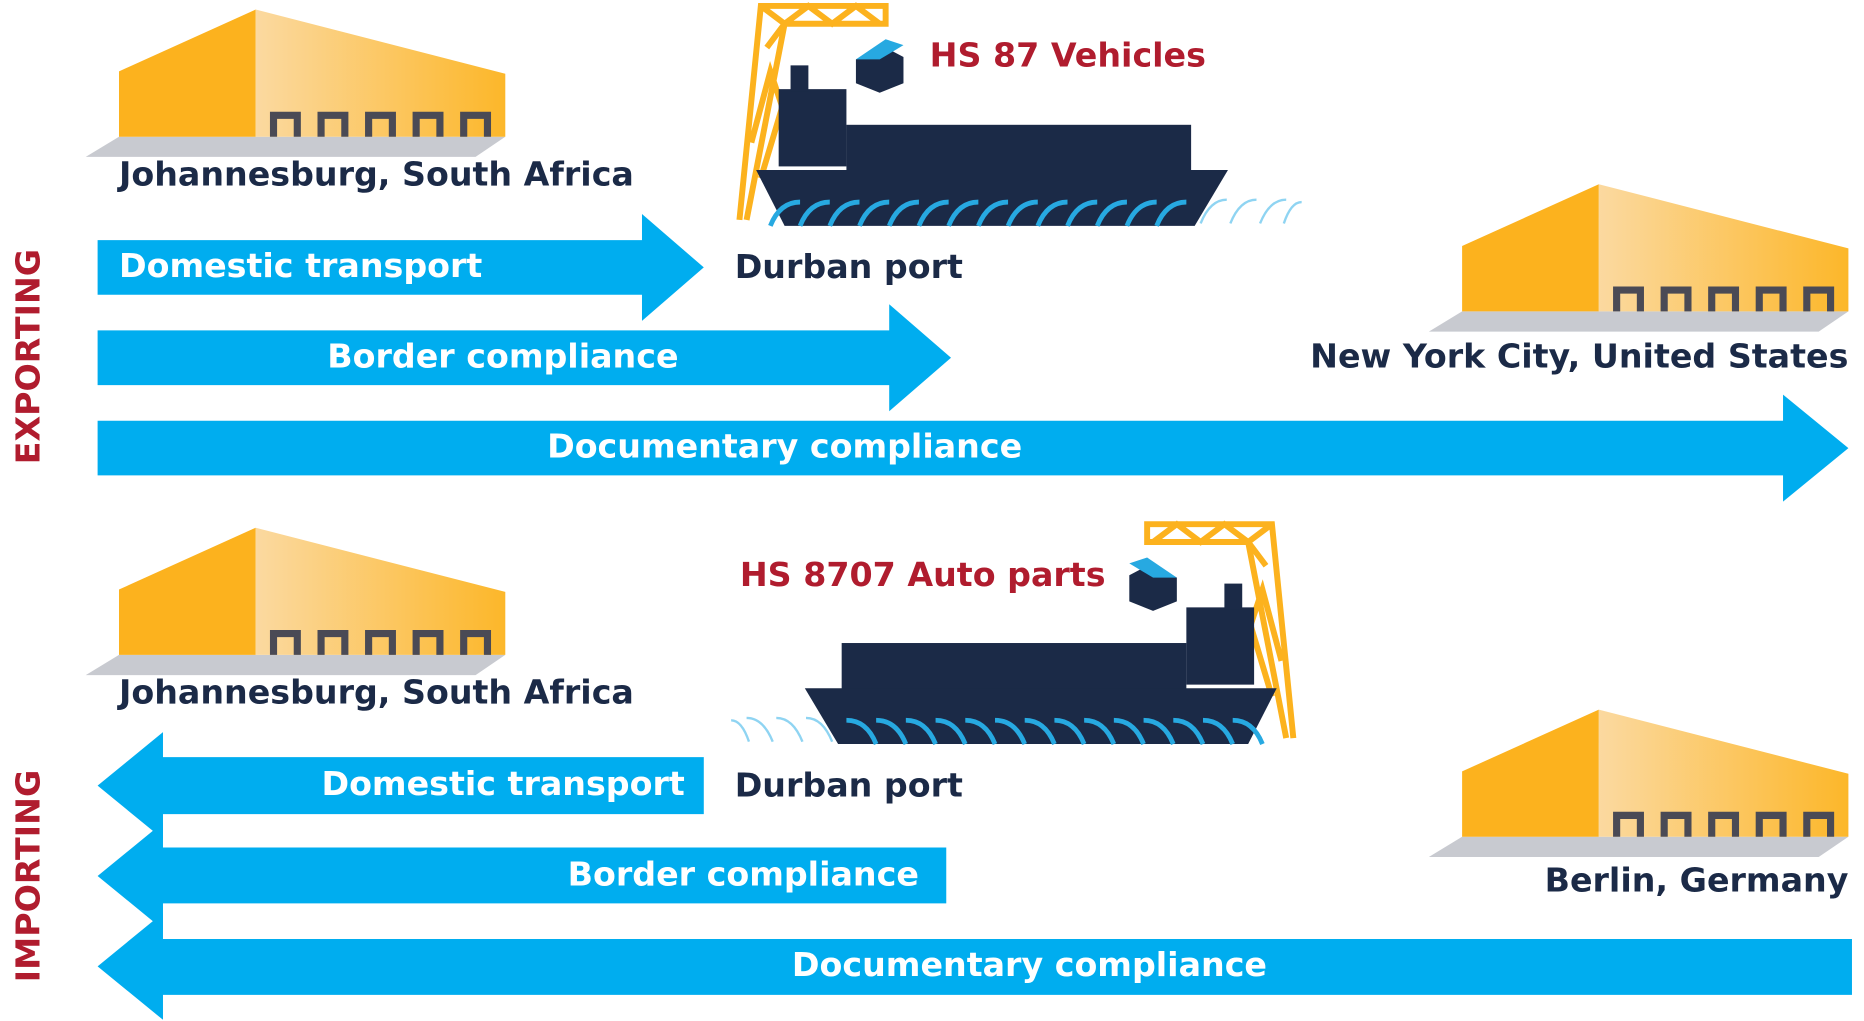 The height and width of the screenshot is (1021, 1864). Describe the element at coordinates (1697, 879) in the screenshot. I see `destination-label: Berlin, Germany` at that location.